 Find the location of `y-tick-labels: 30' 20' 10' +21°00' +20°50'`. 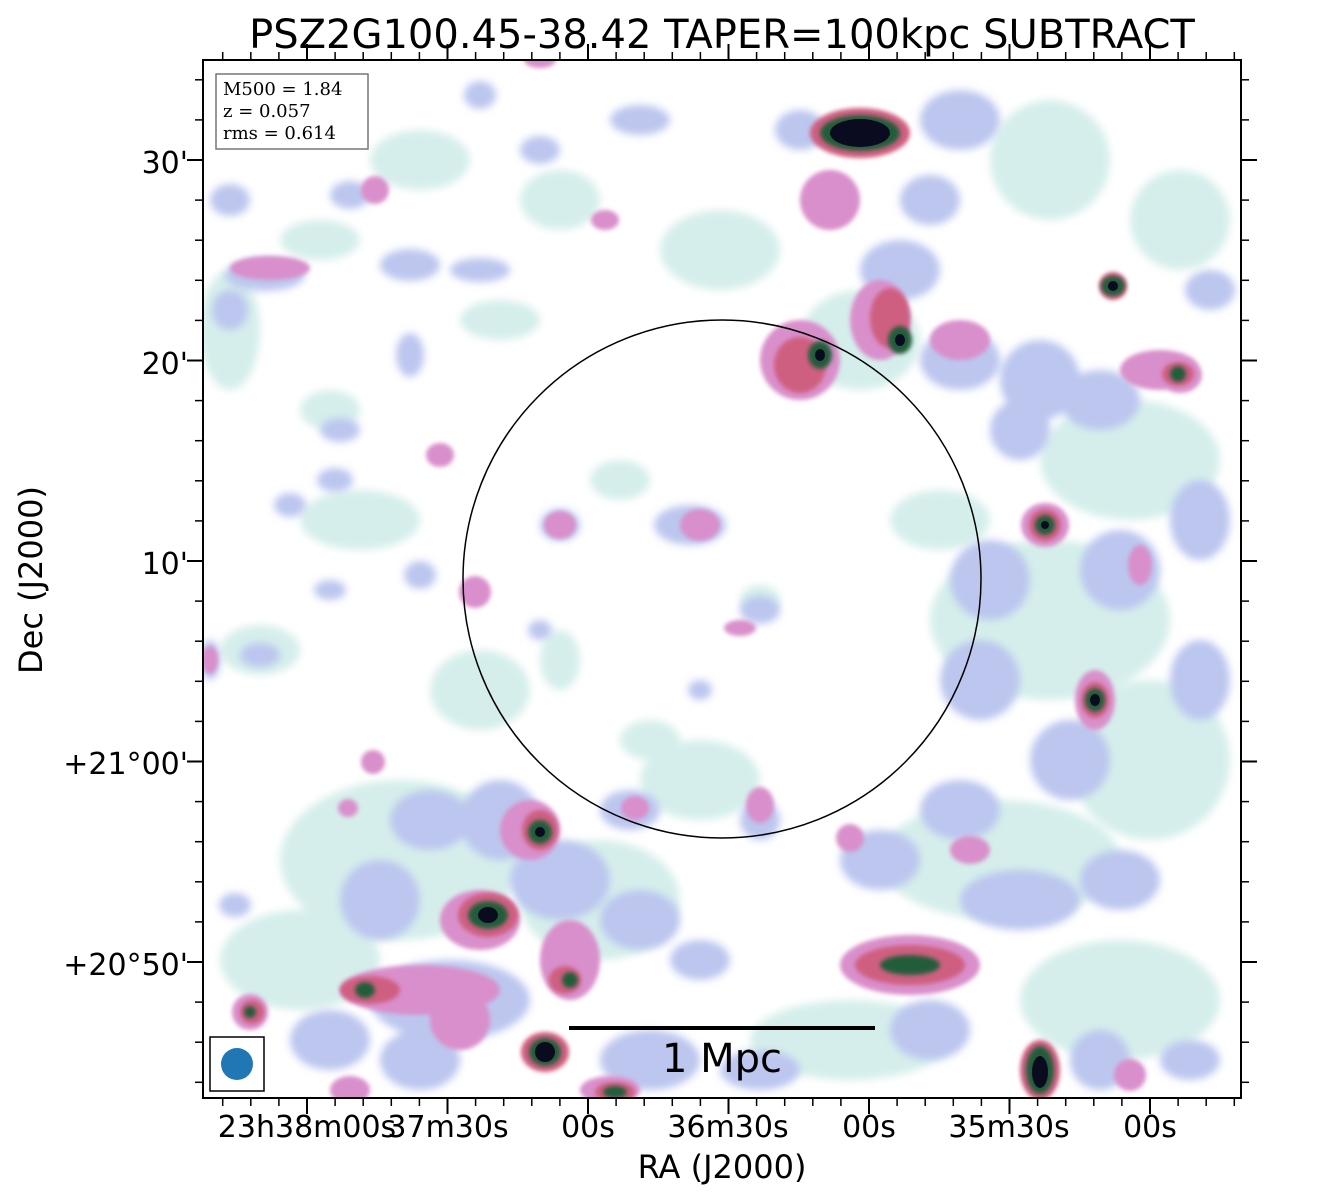

y-tick-labels: 30' 20' 10' +21°00' +20°50' is located at coordinates (125, 564).